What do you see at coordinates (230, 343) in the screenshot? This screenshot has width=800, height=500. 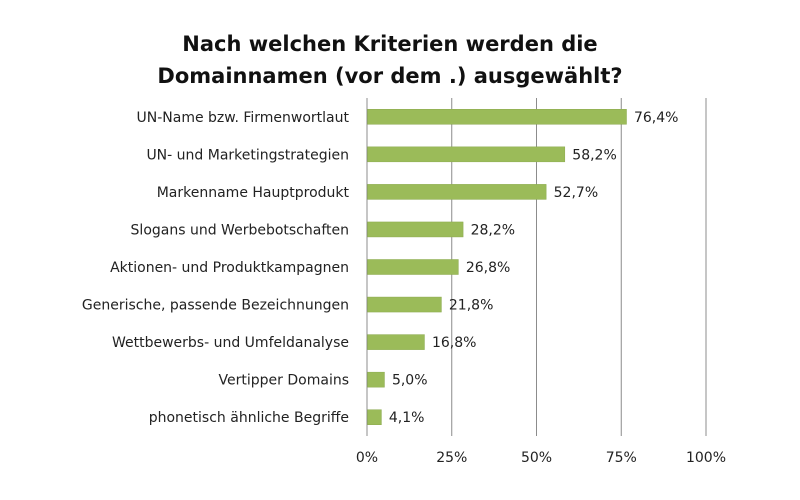 I see `category-label: Wettbewerbs- und Umfeldanalyse` at bounding box center [230, 343].